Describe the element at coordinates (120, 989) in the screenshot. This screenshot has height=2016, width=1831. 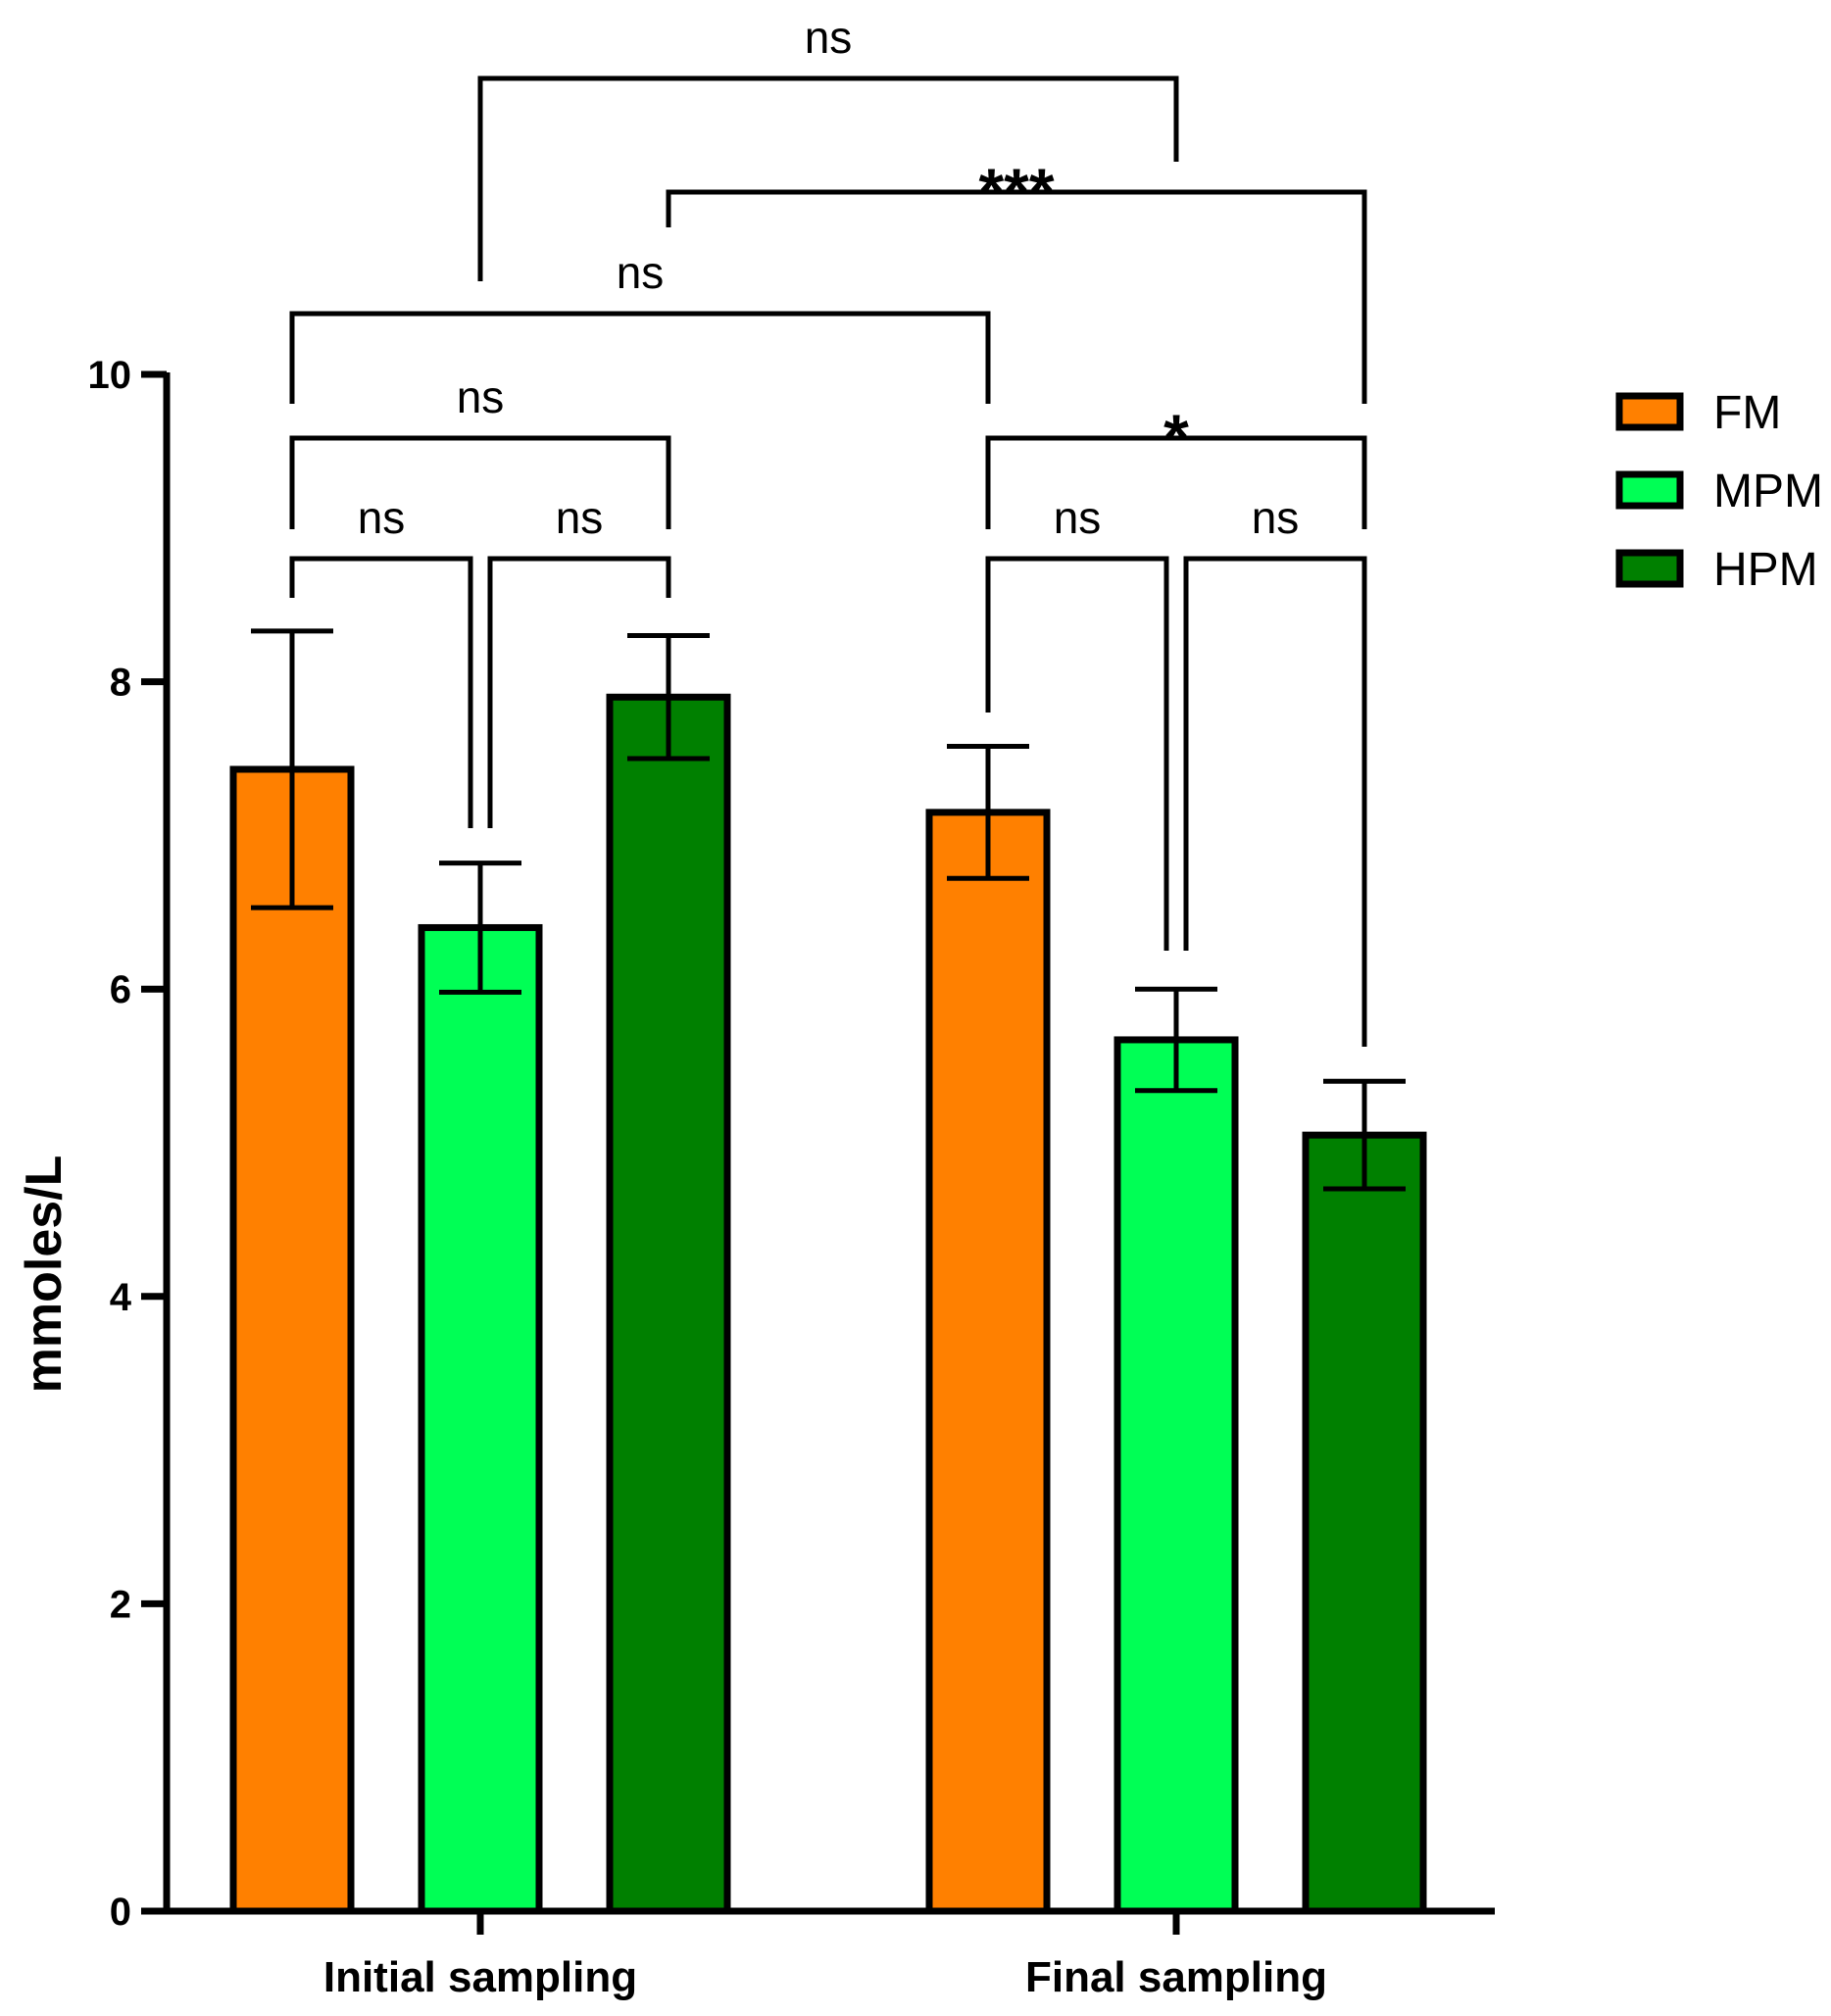
I see `y-tick-label: 6` at that location.